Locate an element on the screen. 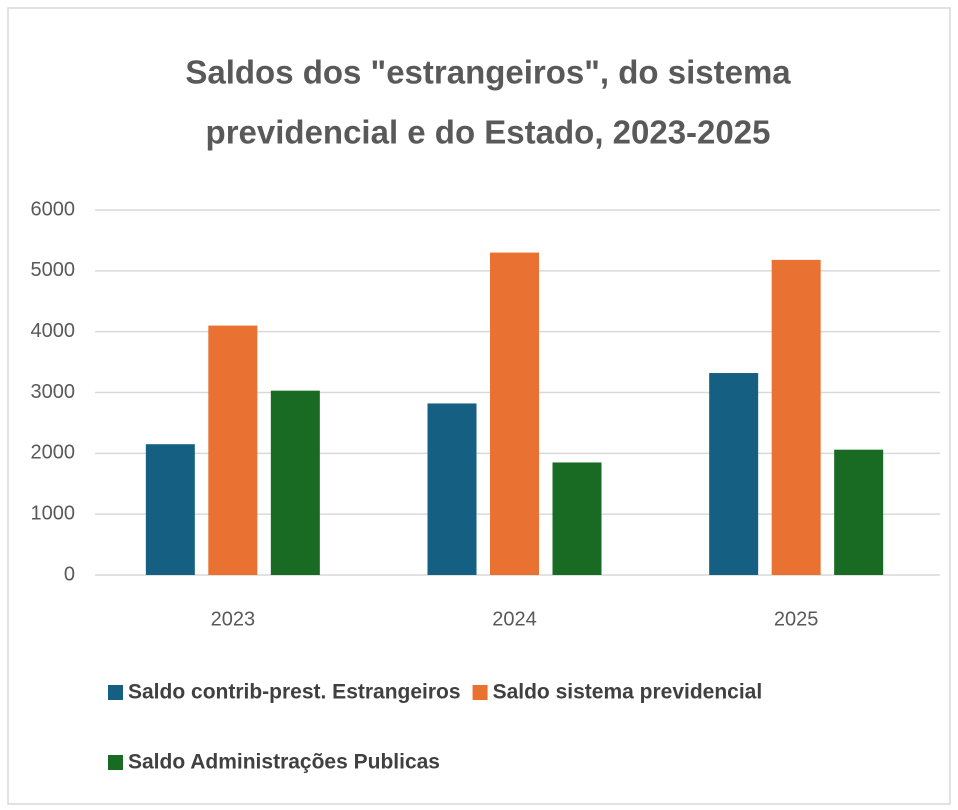  chart-title: previdencial e do Estado, 2023-2025 is located at coordinates (488, 132).